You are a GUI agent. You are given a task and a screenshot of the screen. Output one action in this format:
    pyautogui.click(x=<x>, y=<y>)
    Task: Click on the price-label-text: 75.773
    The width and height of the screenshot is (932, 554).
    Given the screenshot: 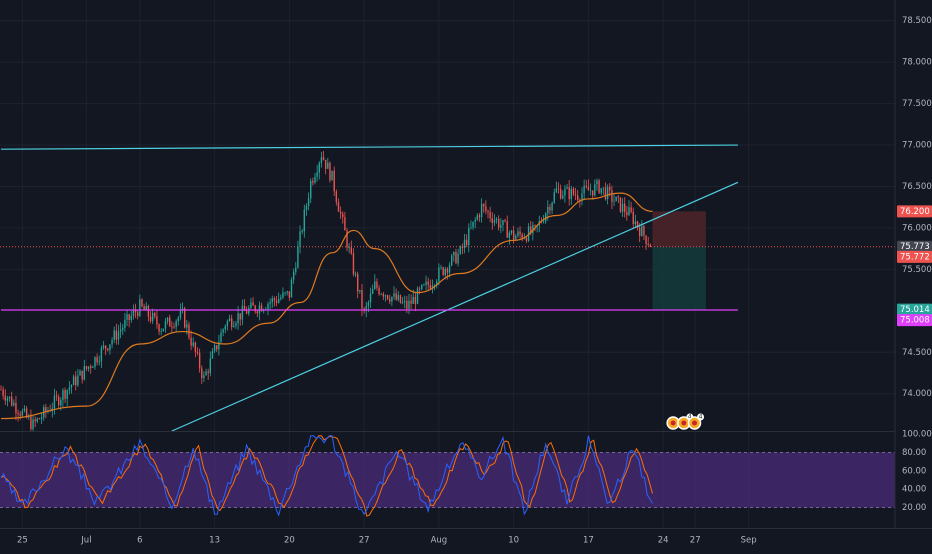 What is the action you would take?
    pyautogui.click(x=915, y=247)
    